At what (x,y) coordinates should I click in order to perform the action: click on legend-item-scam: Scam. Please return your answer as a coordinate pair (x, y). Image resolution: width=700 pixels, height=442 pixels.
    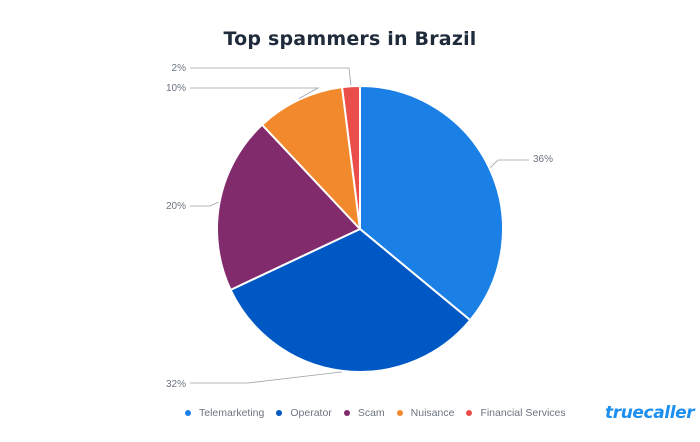
    Looking at the image, I should click on (364, 413).